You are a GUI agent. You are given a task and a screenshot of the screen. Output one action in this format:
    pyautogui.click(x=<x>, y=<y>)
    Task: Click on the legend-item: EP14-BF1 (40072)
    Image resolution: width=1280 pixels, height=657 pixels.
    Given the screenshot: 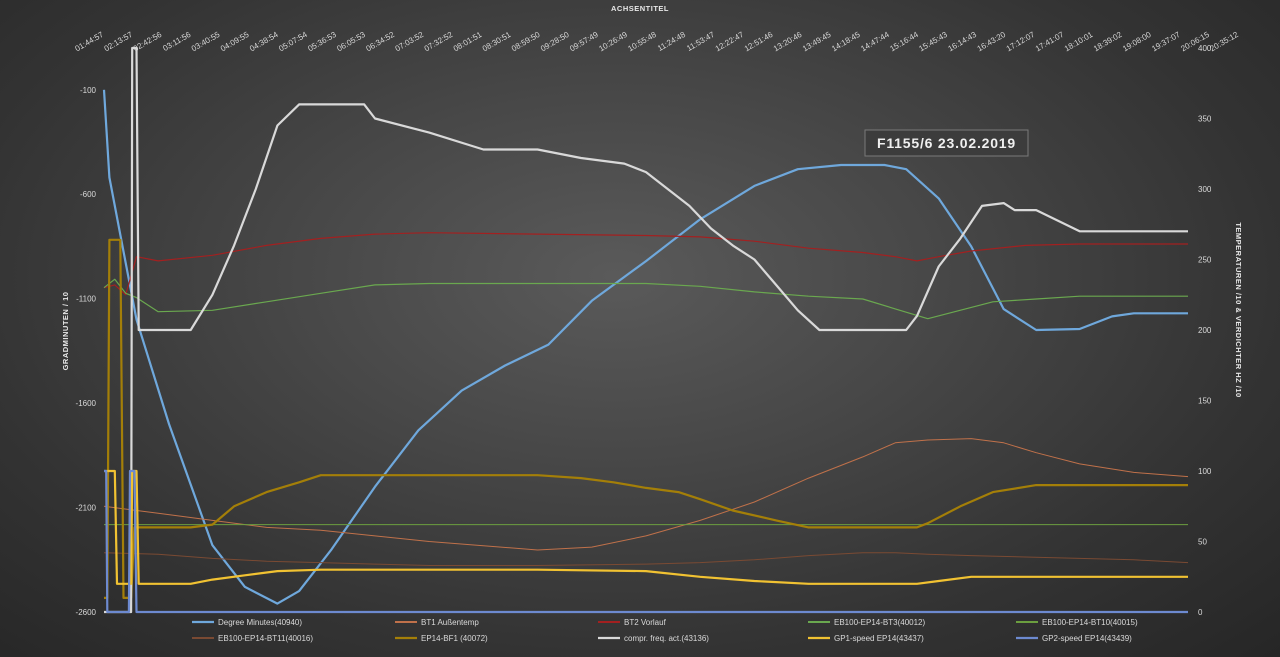 What is the action you would take?
    pyautogui.click(x=441, y=638)
    